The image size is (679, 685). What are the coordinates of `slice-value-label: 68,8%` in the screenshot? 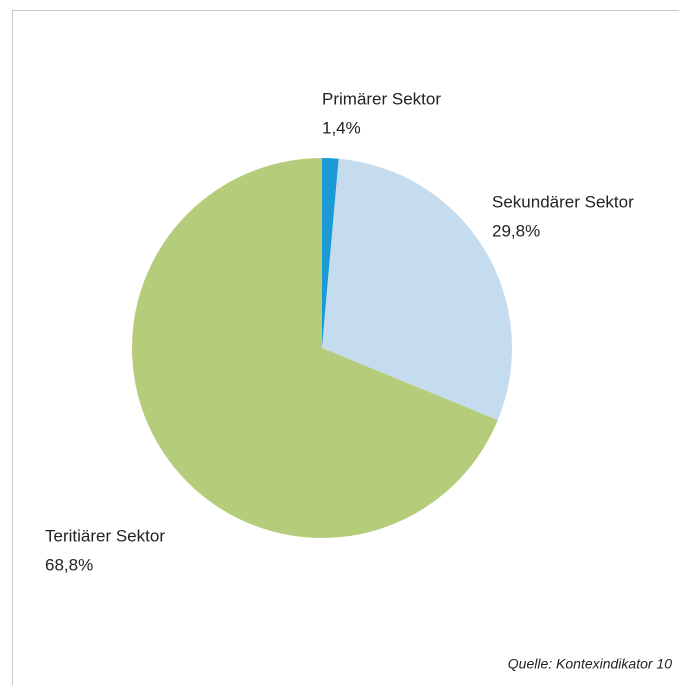 It's located at (69, 564).